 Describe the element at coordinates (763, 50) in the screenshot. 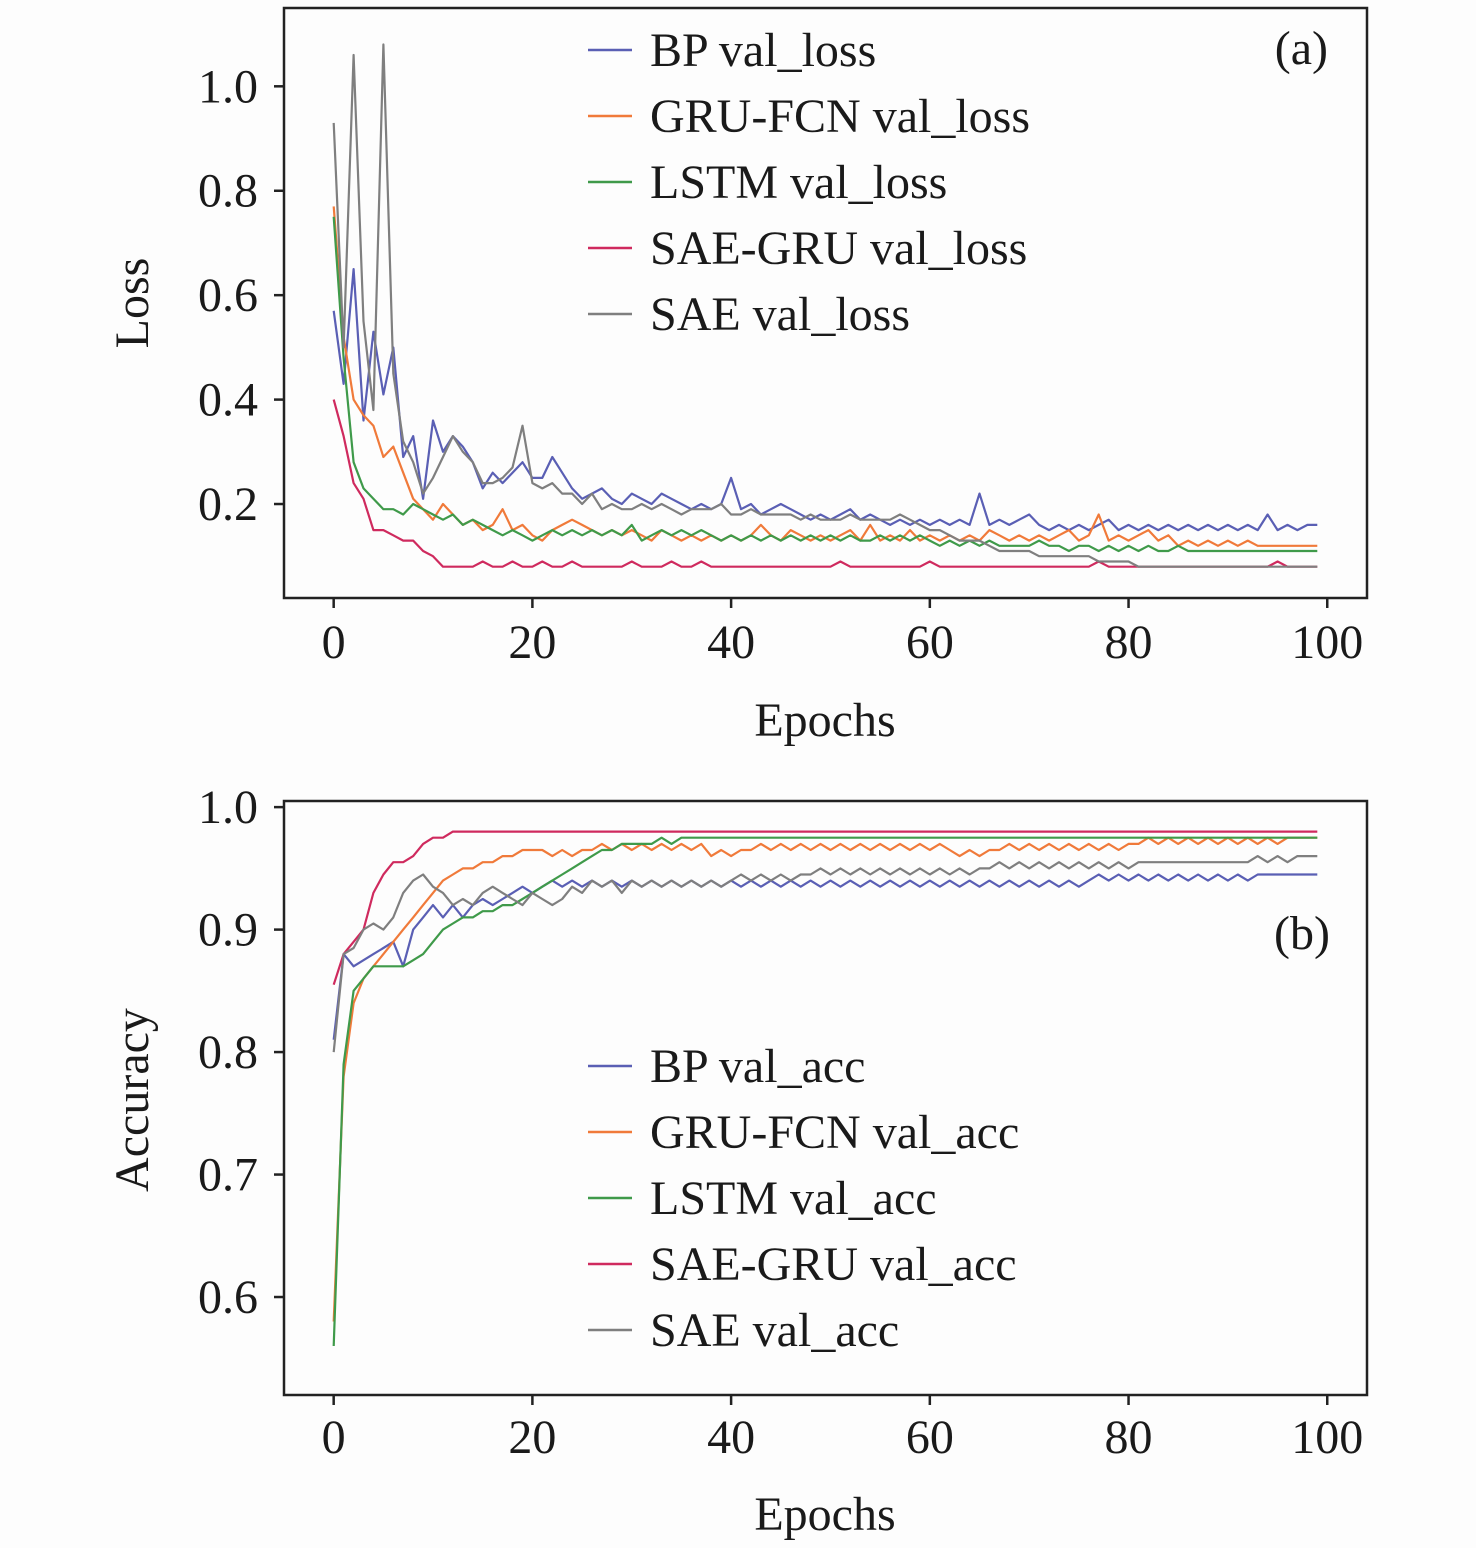

I see `loss-legend-label: BP val_loss` at that location.